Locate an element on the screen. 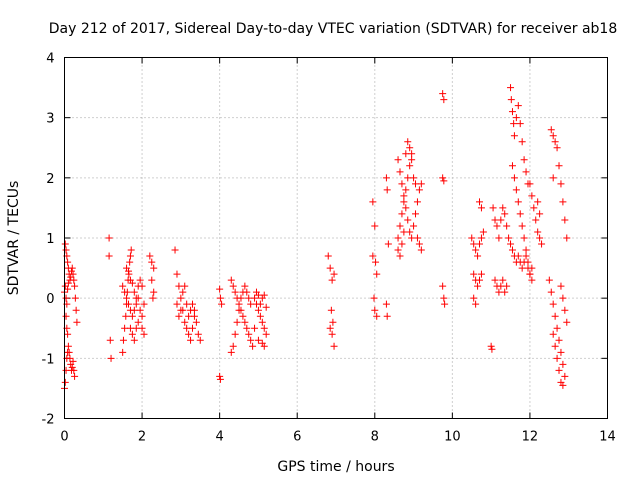 This screenshot has width=640, height=480. y-tick-label: 1 is located at coordinates (50, 239).